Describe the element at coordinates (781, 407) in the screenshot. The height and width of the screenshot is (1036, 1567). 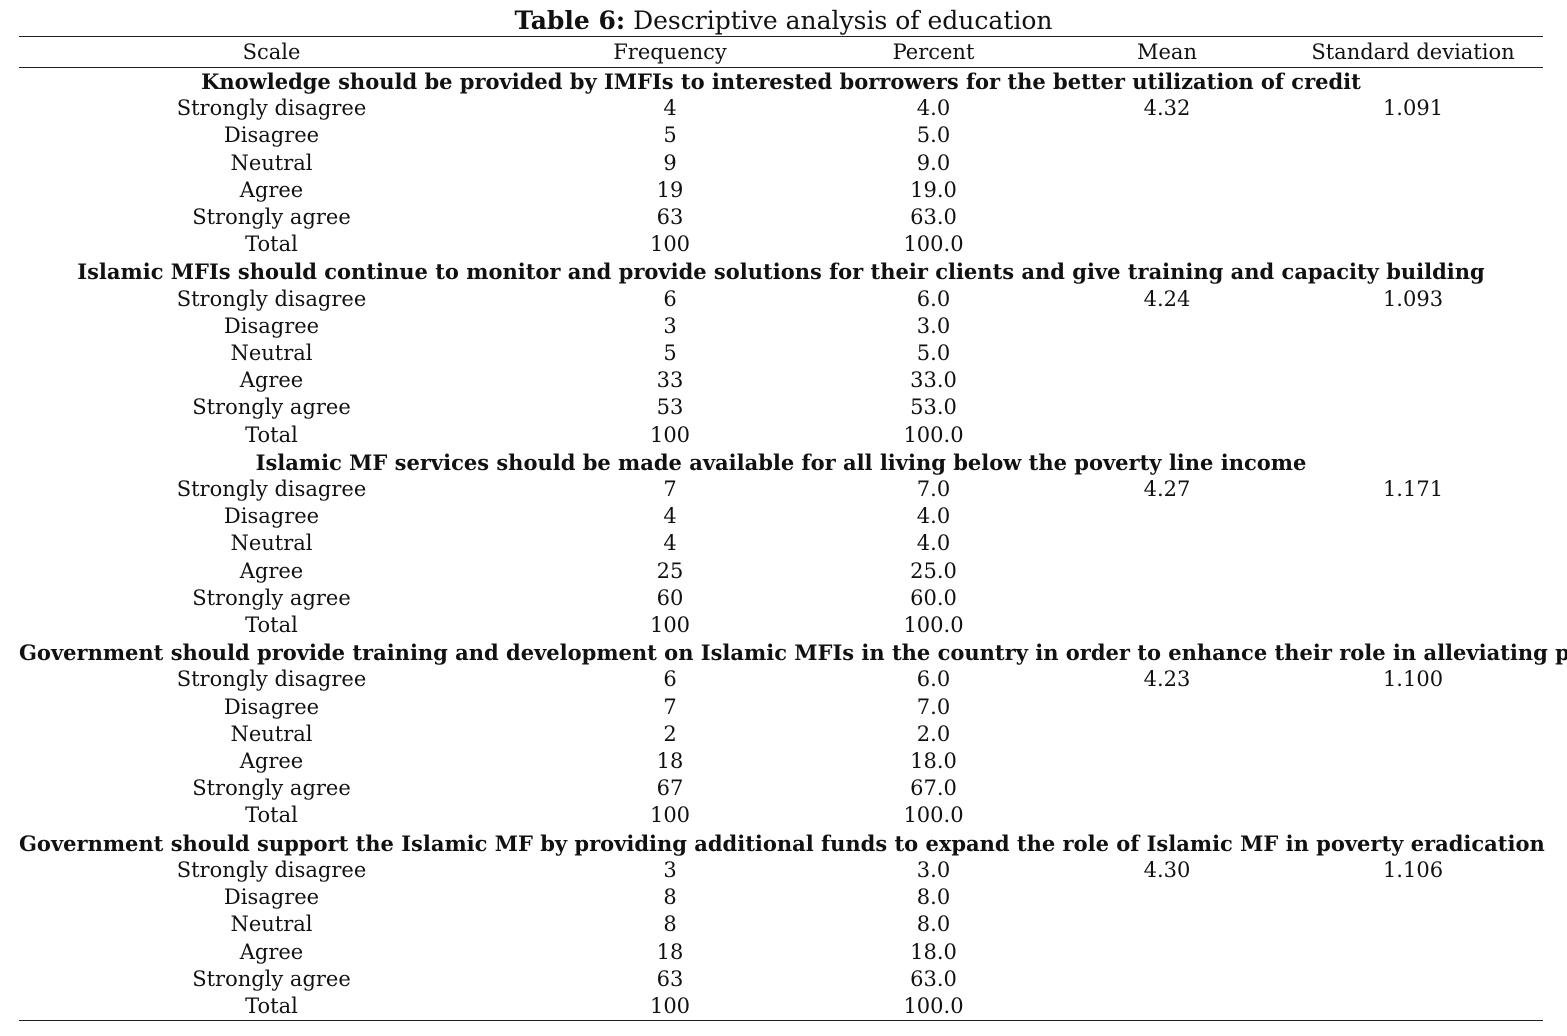
I see `table-row: Strongly agree 53 53.0` at that location.